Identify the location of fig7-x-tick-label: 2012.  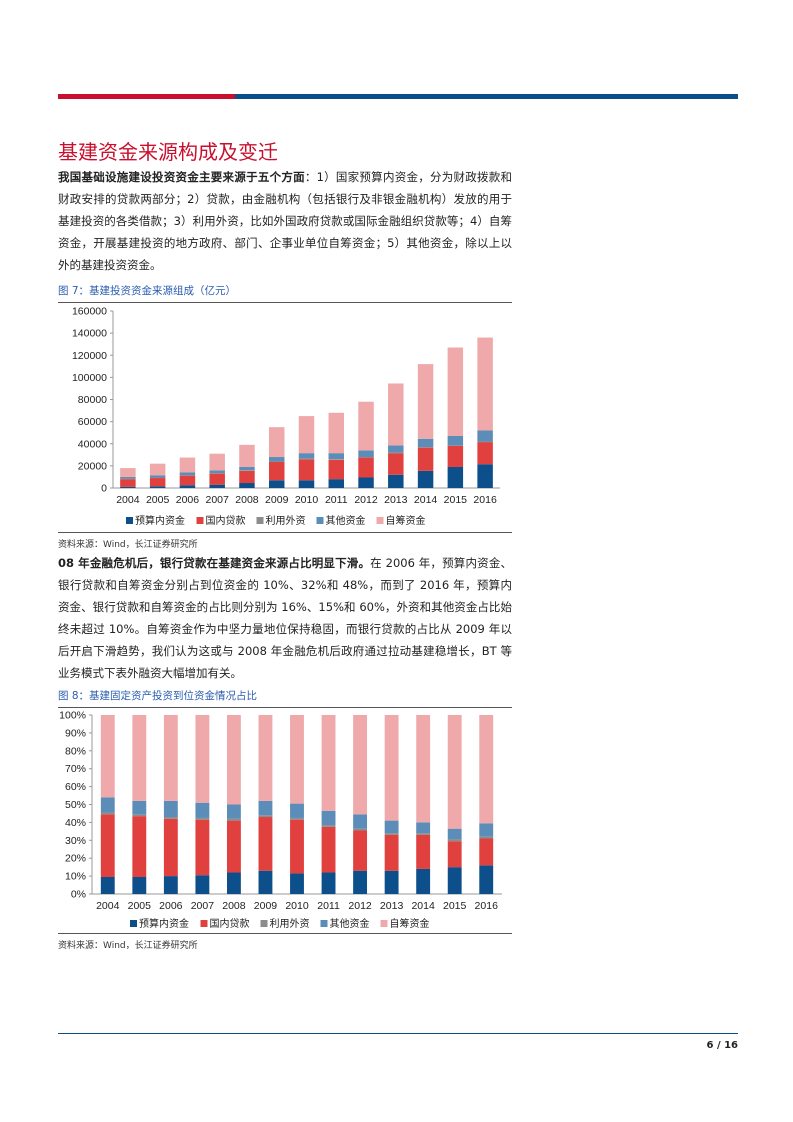
(366, 500).